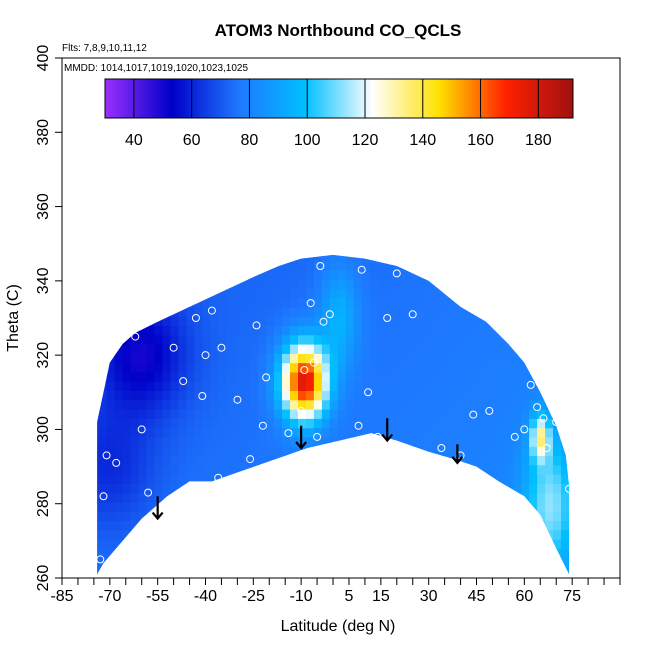 This screenshot has height=650, width=650. I want to click on colorbar-tick-label: 120, so click(365, 140).